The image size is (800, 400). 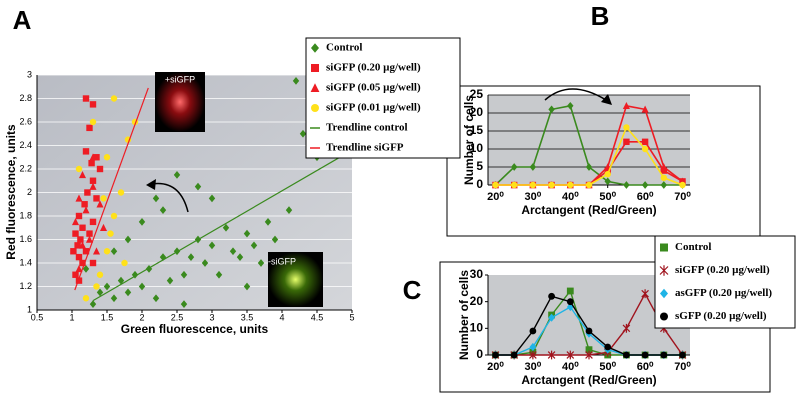 I want to click on x-tick-label: 4, so click(x=281, y=317).